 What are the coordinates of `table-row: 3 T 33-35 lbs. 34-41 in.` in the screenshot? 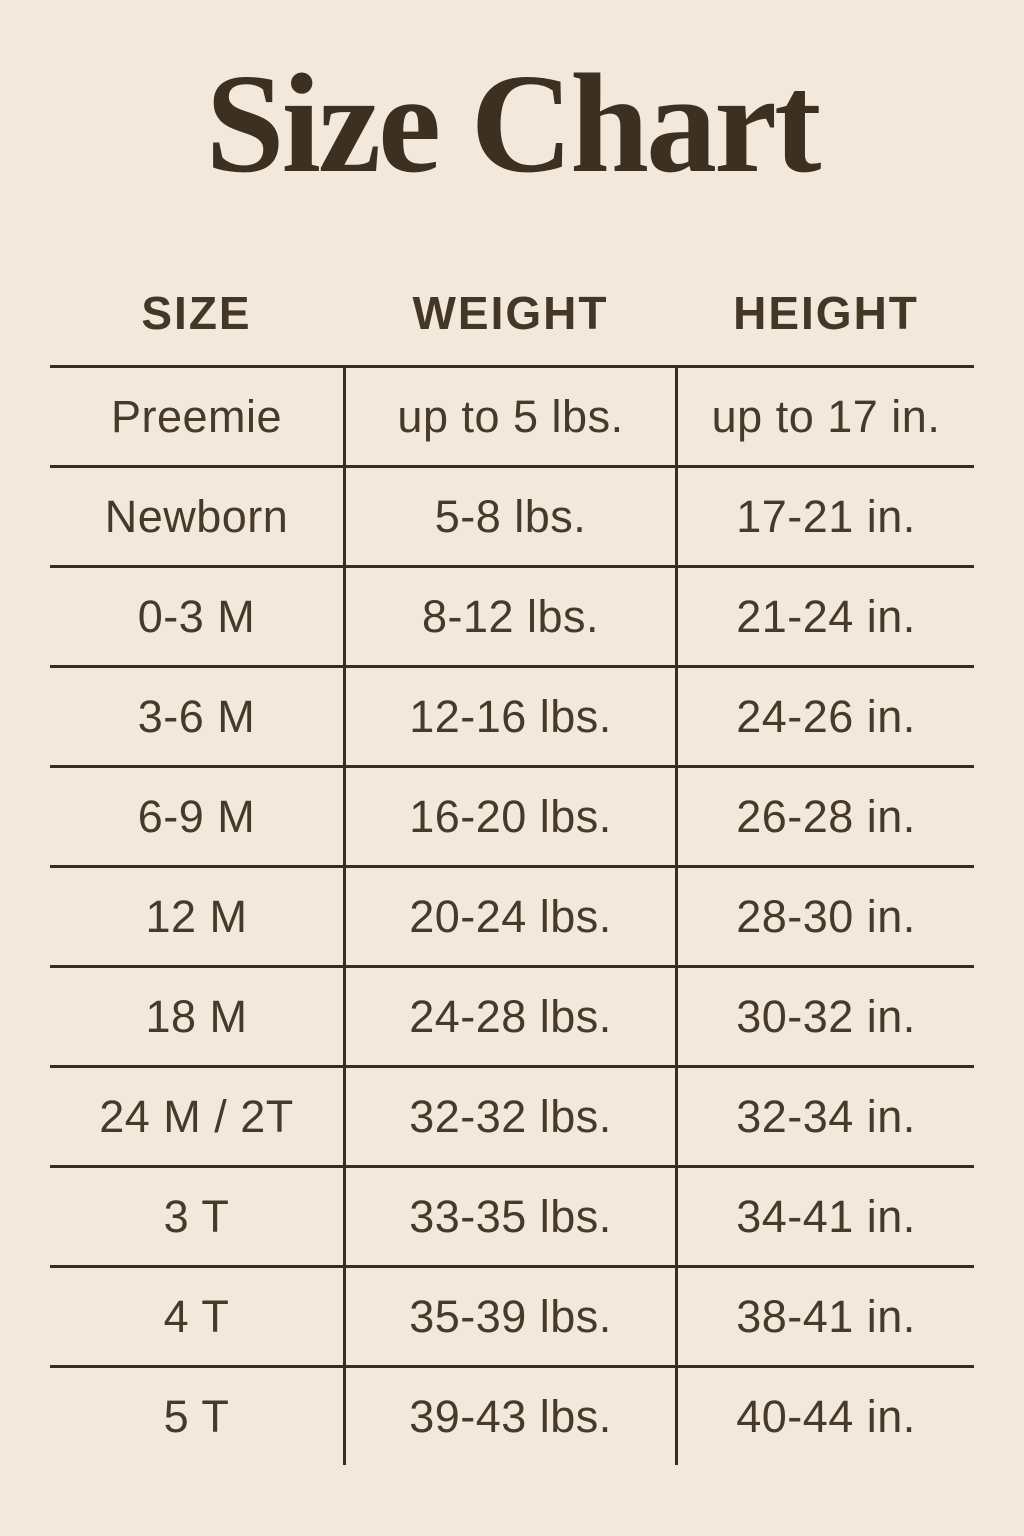 It's located at (512, 1218).